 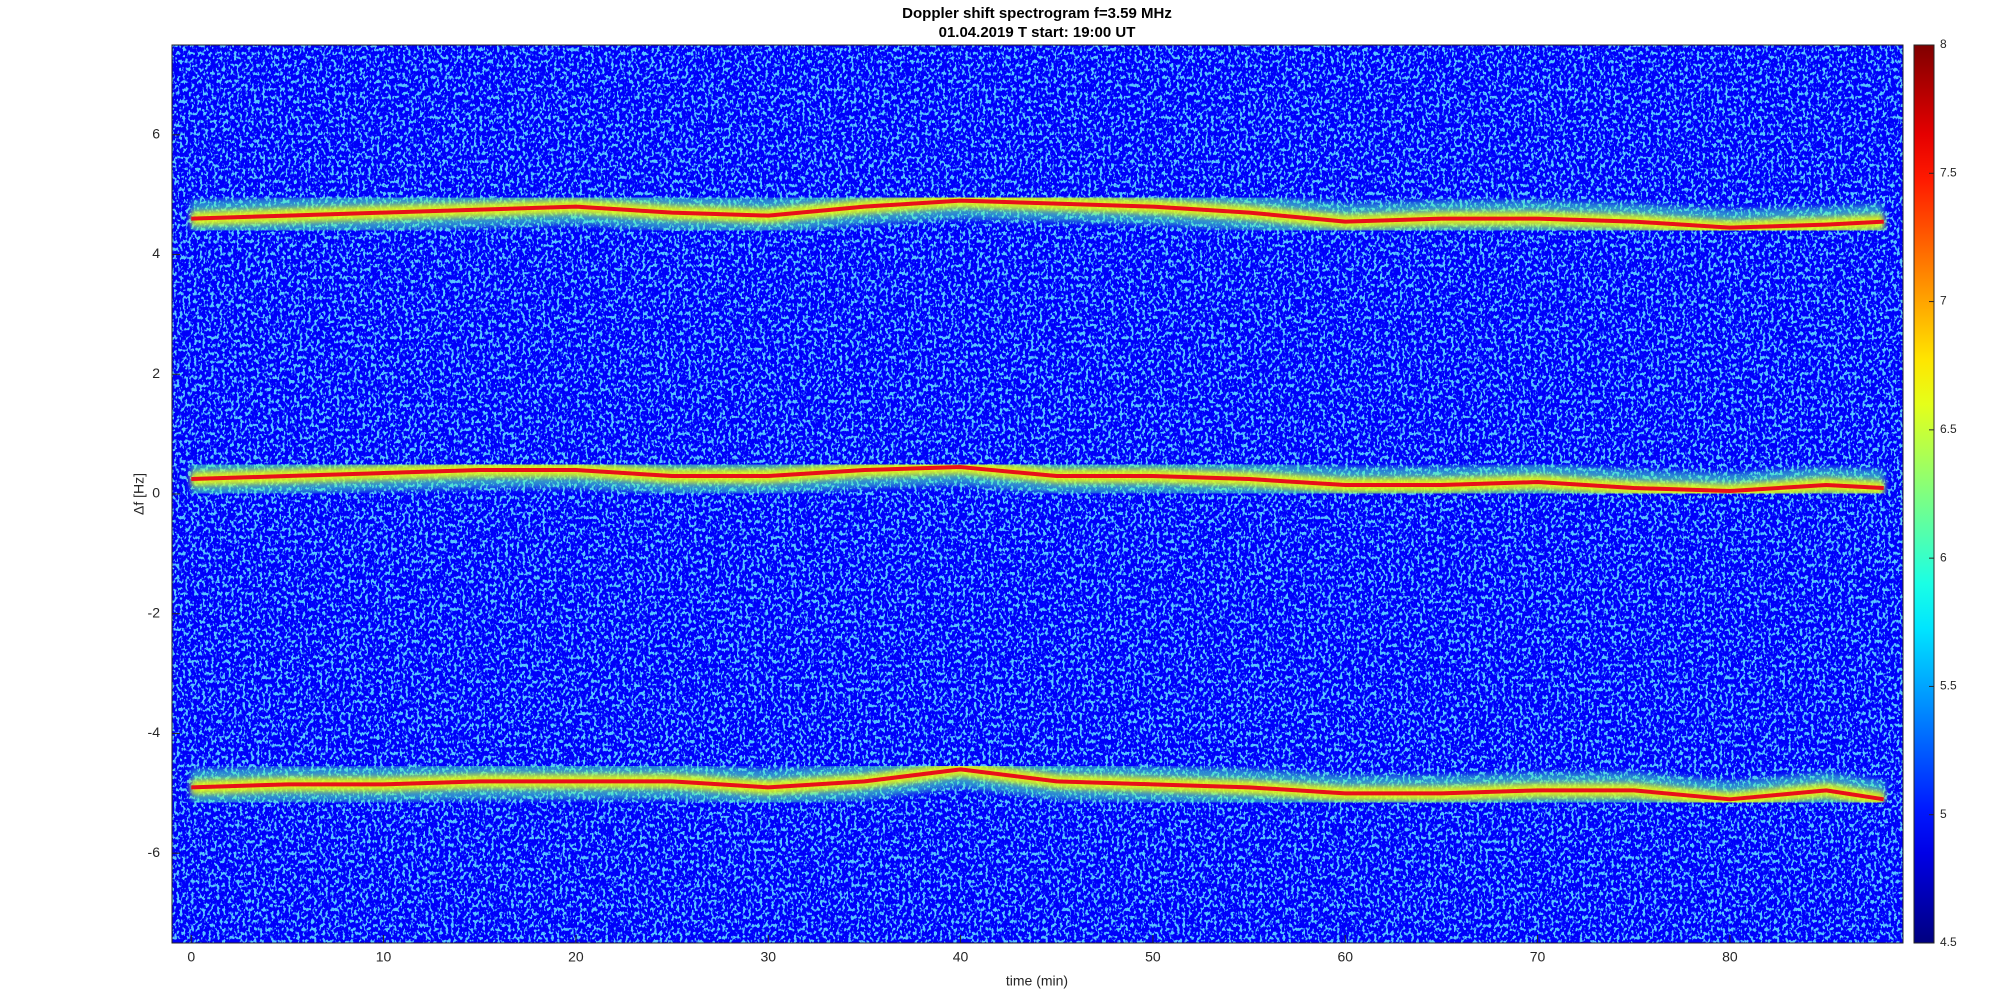 I want to click on x-tick-label: 10, so click(x=384, y=957).